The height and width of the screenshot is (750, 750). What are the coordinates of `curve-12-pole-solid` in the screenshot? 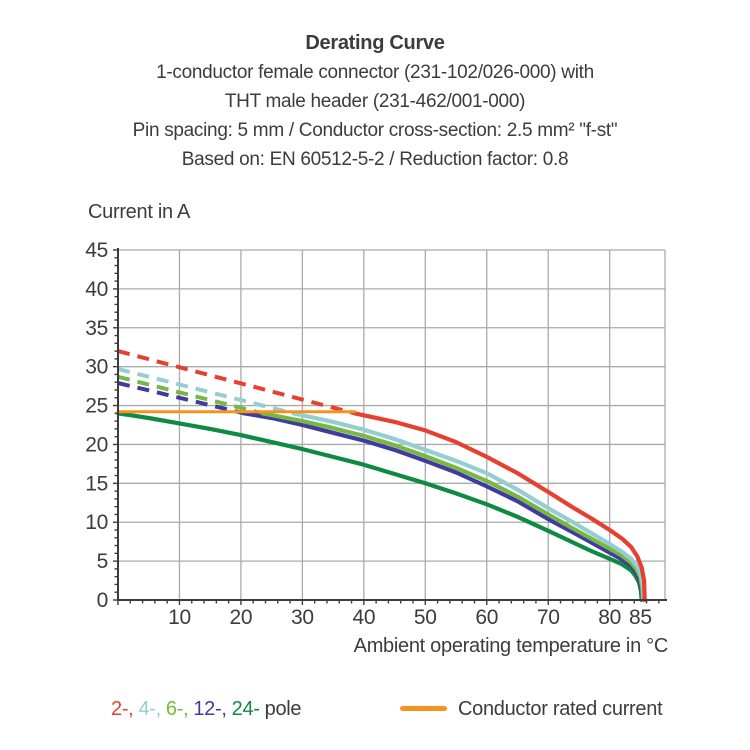 It's located at (443, 507).